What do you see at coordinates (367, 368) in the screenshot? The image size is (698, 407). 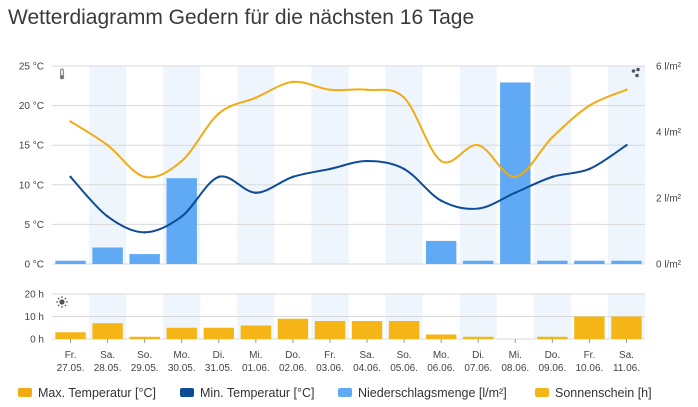 I see `x-tick-label-date: 04.06.` at bounding box center [367, 368].